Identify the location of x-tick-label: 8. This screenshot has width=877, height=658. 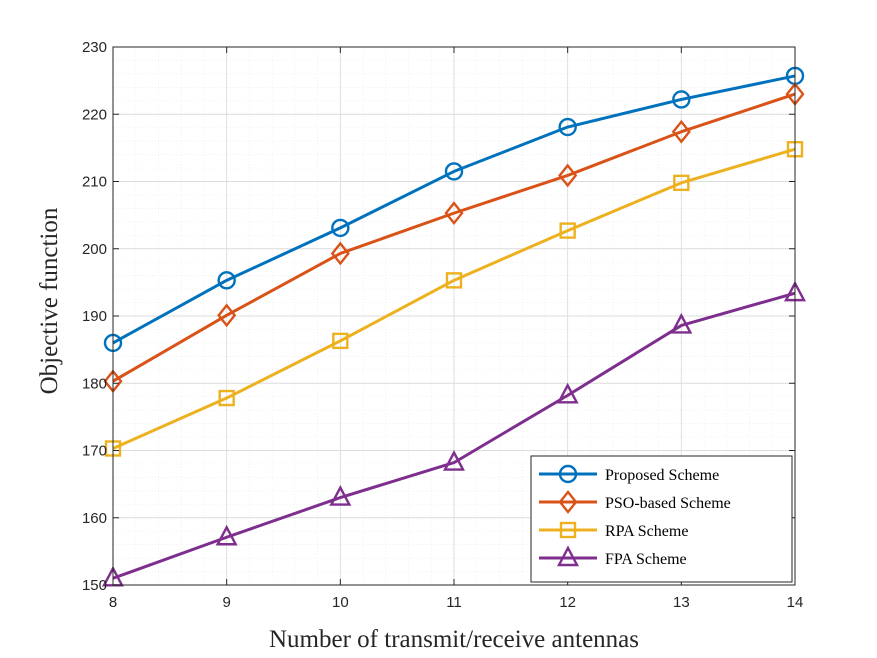
(113, 602).